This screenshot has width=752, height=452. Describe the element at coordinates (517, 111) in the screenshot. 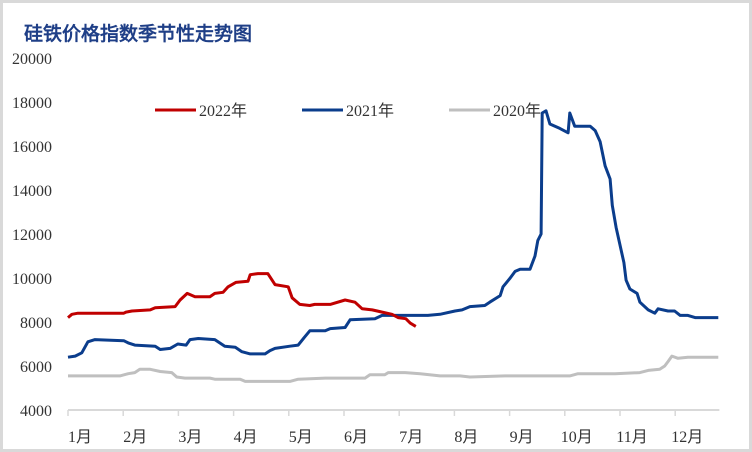

I see `legend-label: 2020年` at that location.